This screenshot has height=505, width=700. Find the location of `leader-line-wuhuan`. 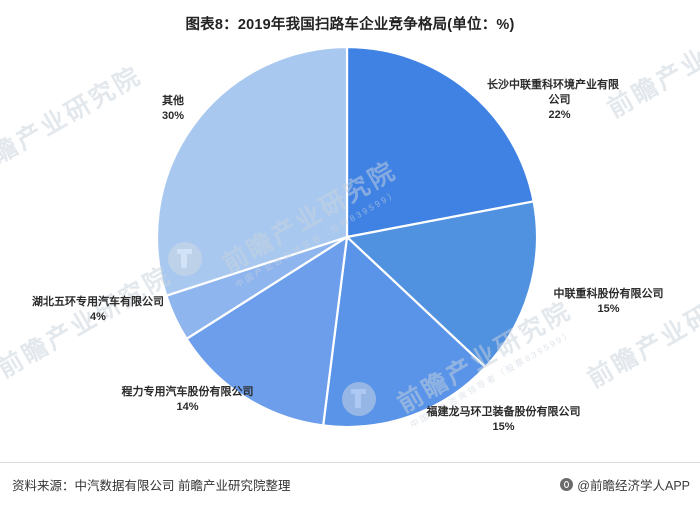

leader-line-wuhuan is located at coordinates (153, 336).